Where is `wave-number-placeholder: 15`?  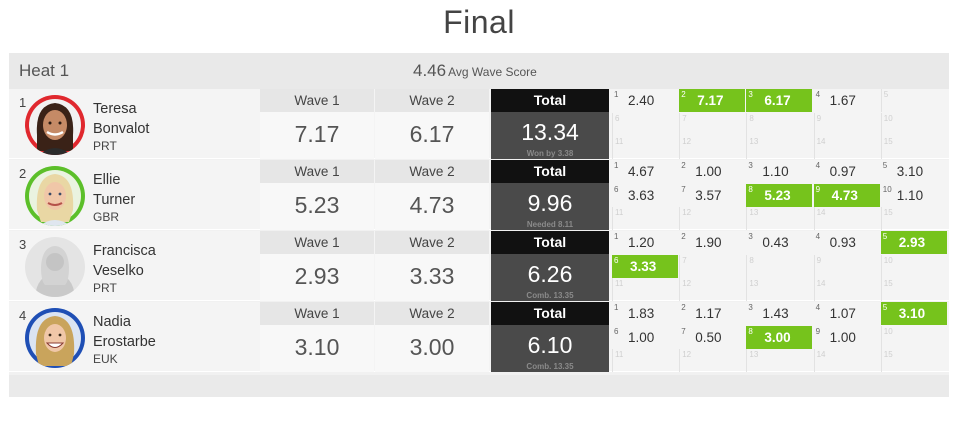 wave-number-placeholder: 15 is located at coordinates (888, 283).